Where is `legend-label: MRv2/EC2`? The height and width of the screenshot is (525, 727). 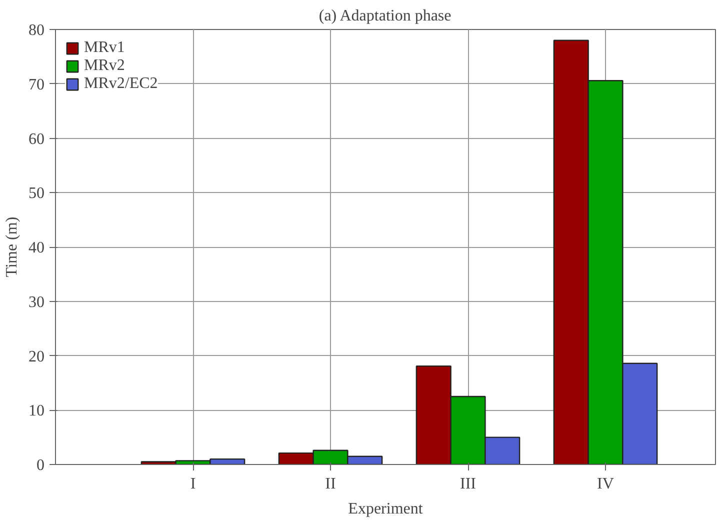
legend-label: MRv2/EC2 is located at coordinates (121, 84).